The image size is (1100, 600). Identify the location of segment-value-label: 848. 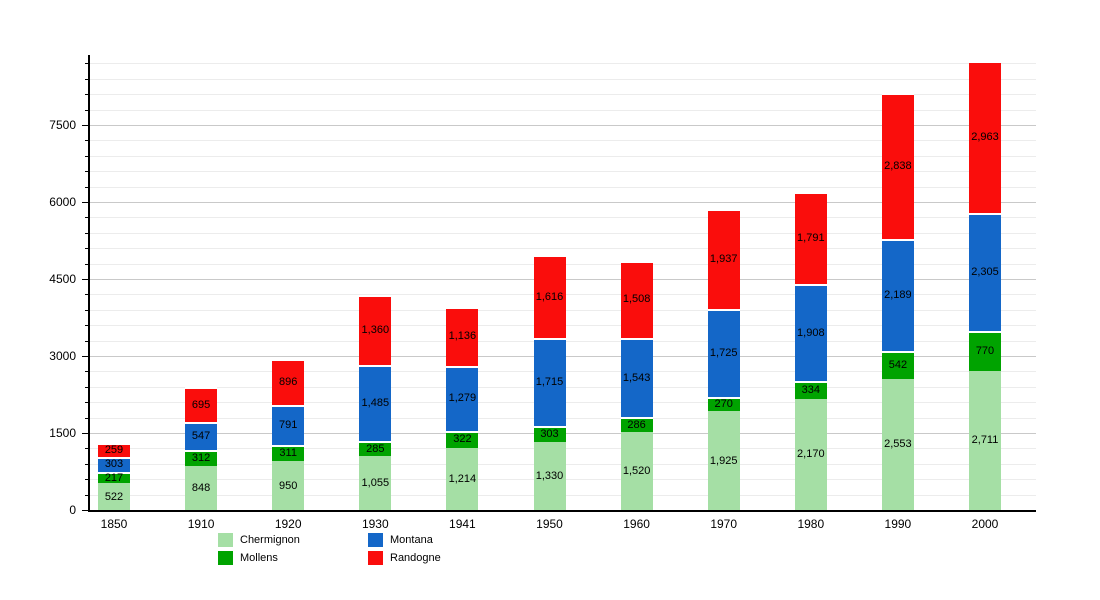
(201, 488).